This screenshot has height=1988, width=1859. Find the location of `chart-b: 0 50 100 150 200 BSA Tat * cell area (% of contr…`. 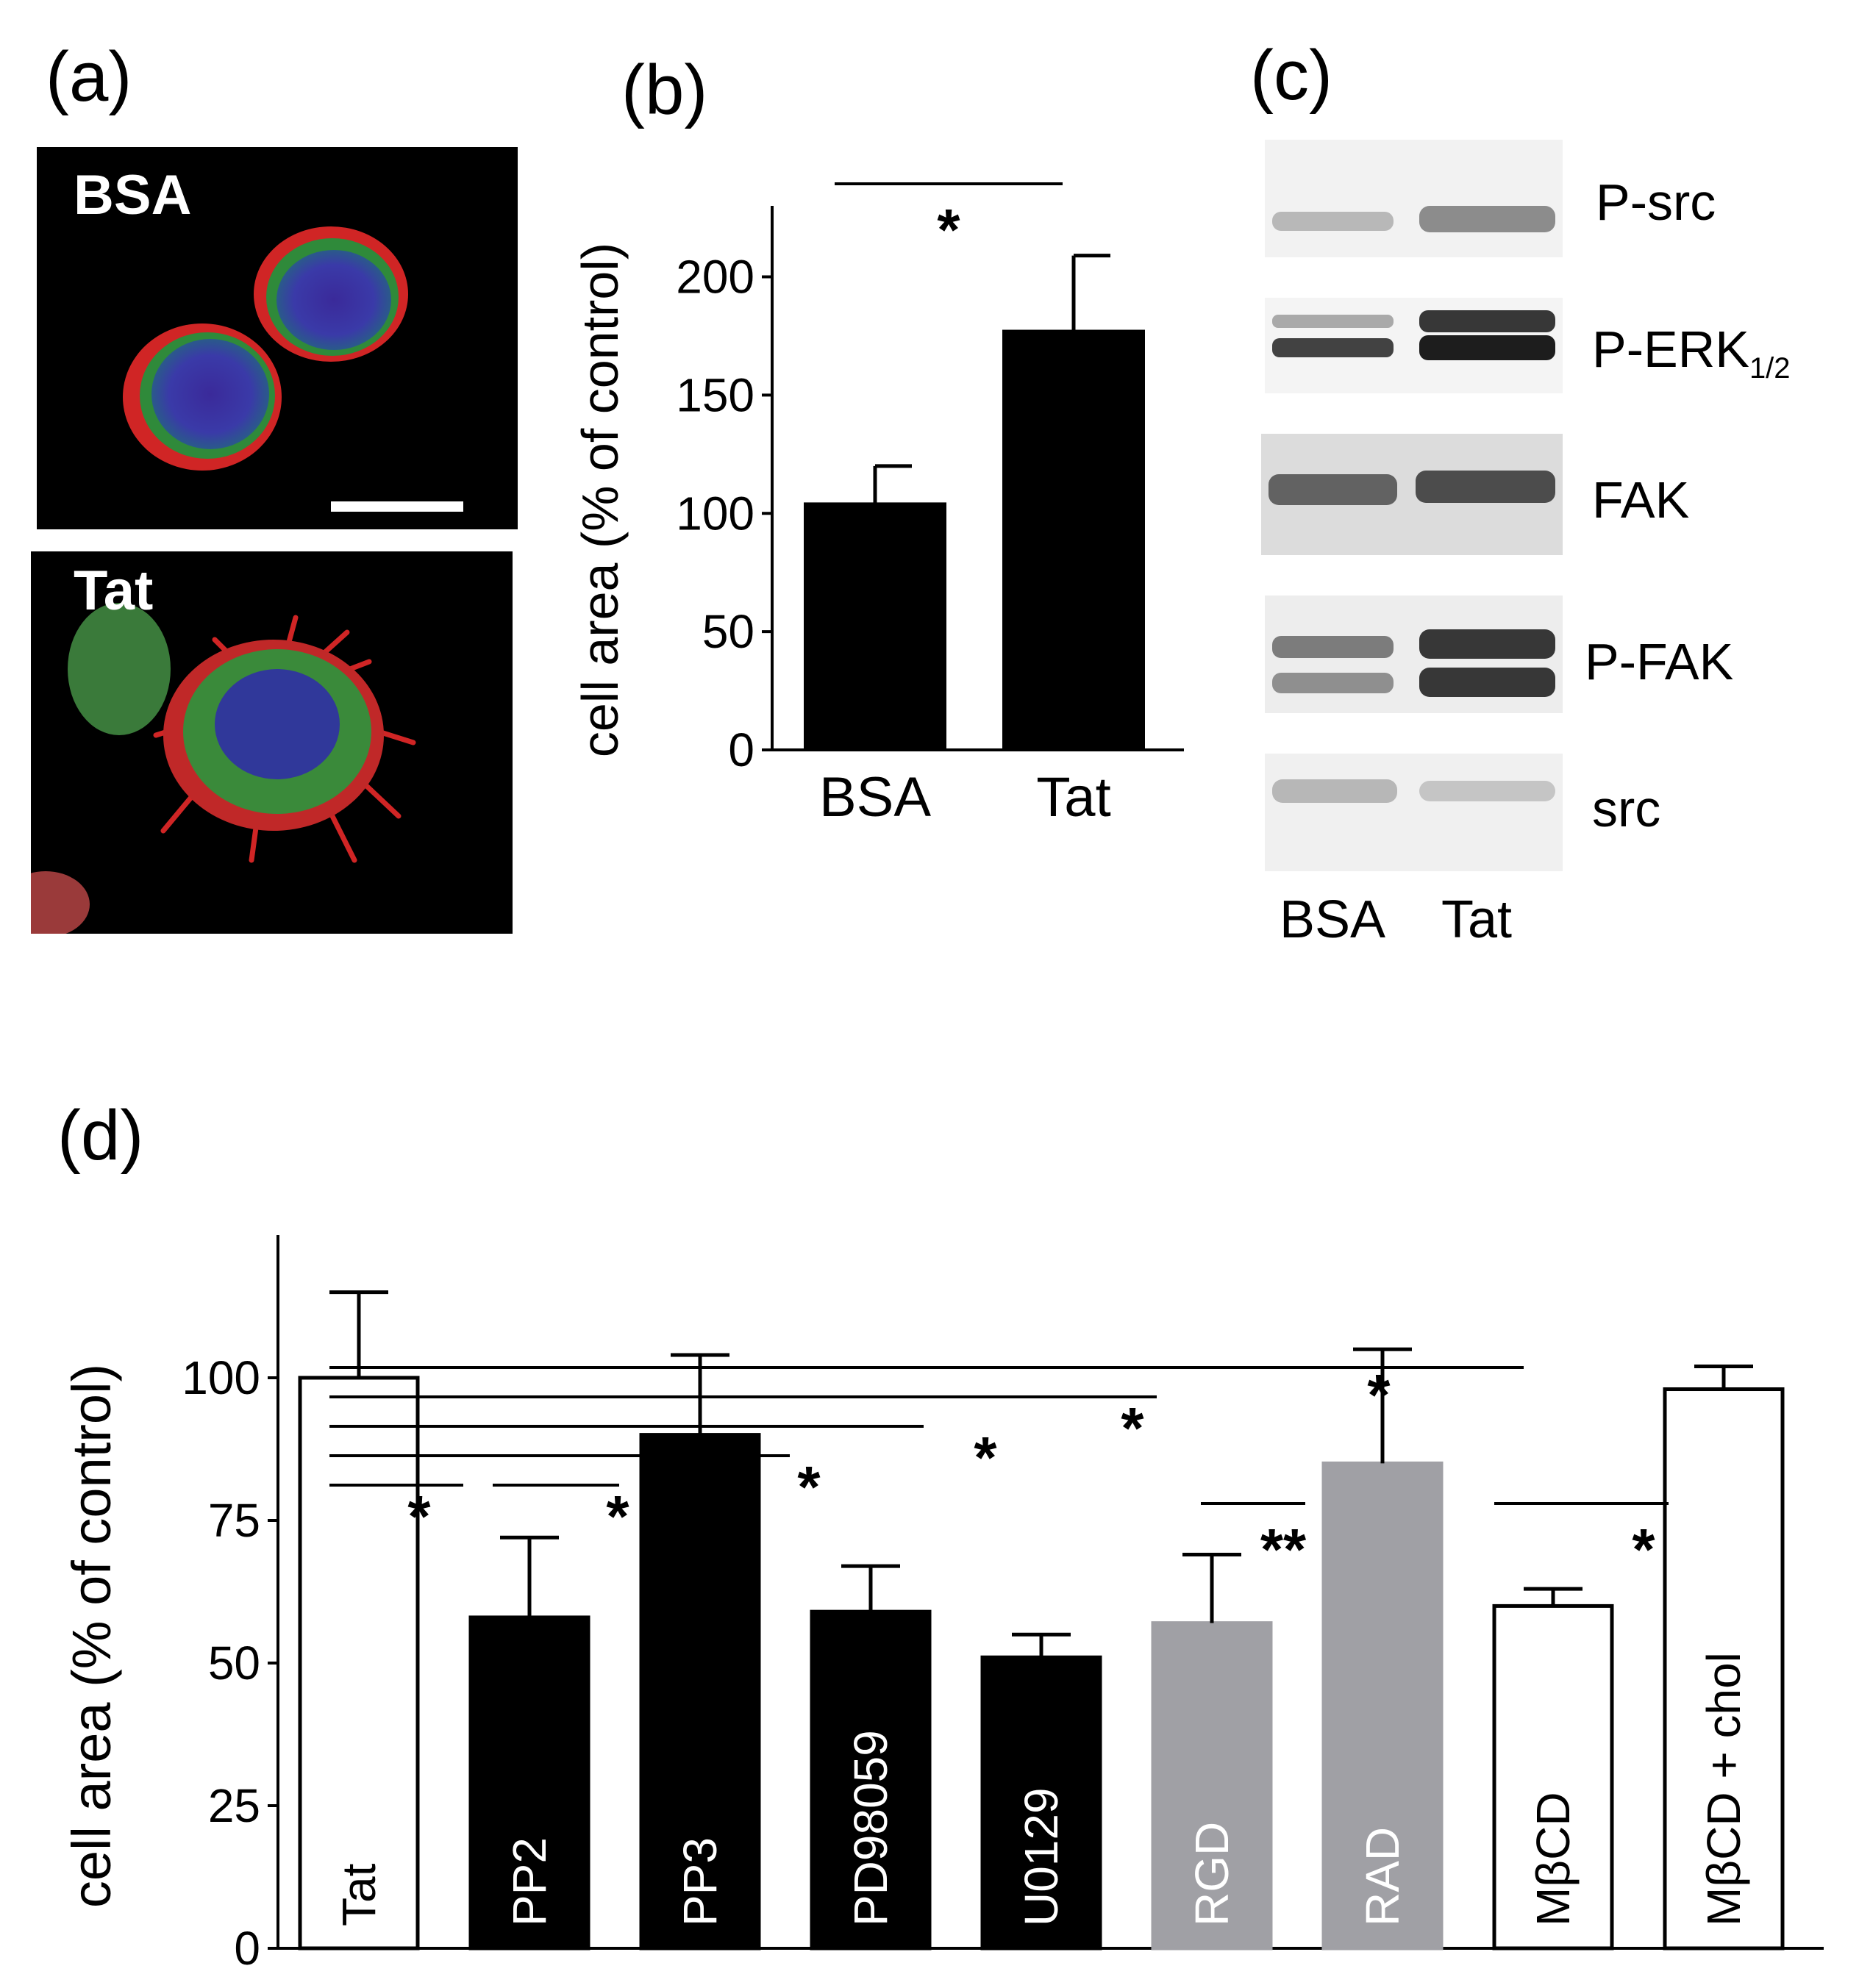

chart-b: 0 50 100 150 200 BSA Tat * cell area (% of contr… is located at coordinates (877, 505).